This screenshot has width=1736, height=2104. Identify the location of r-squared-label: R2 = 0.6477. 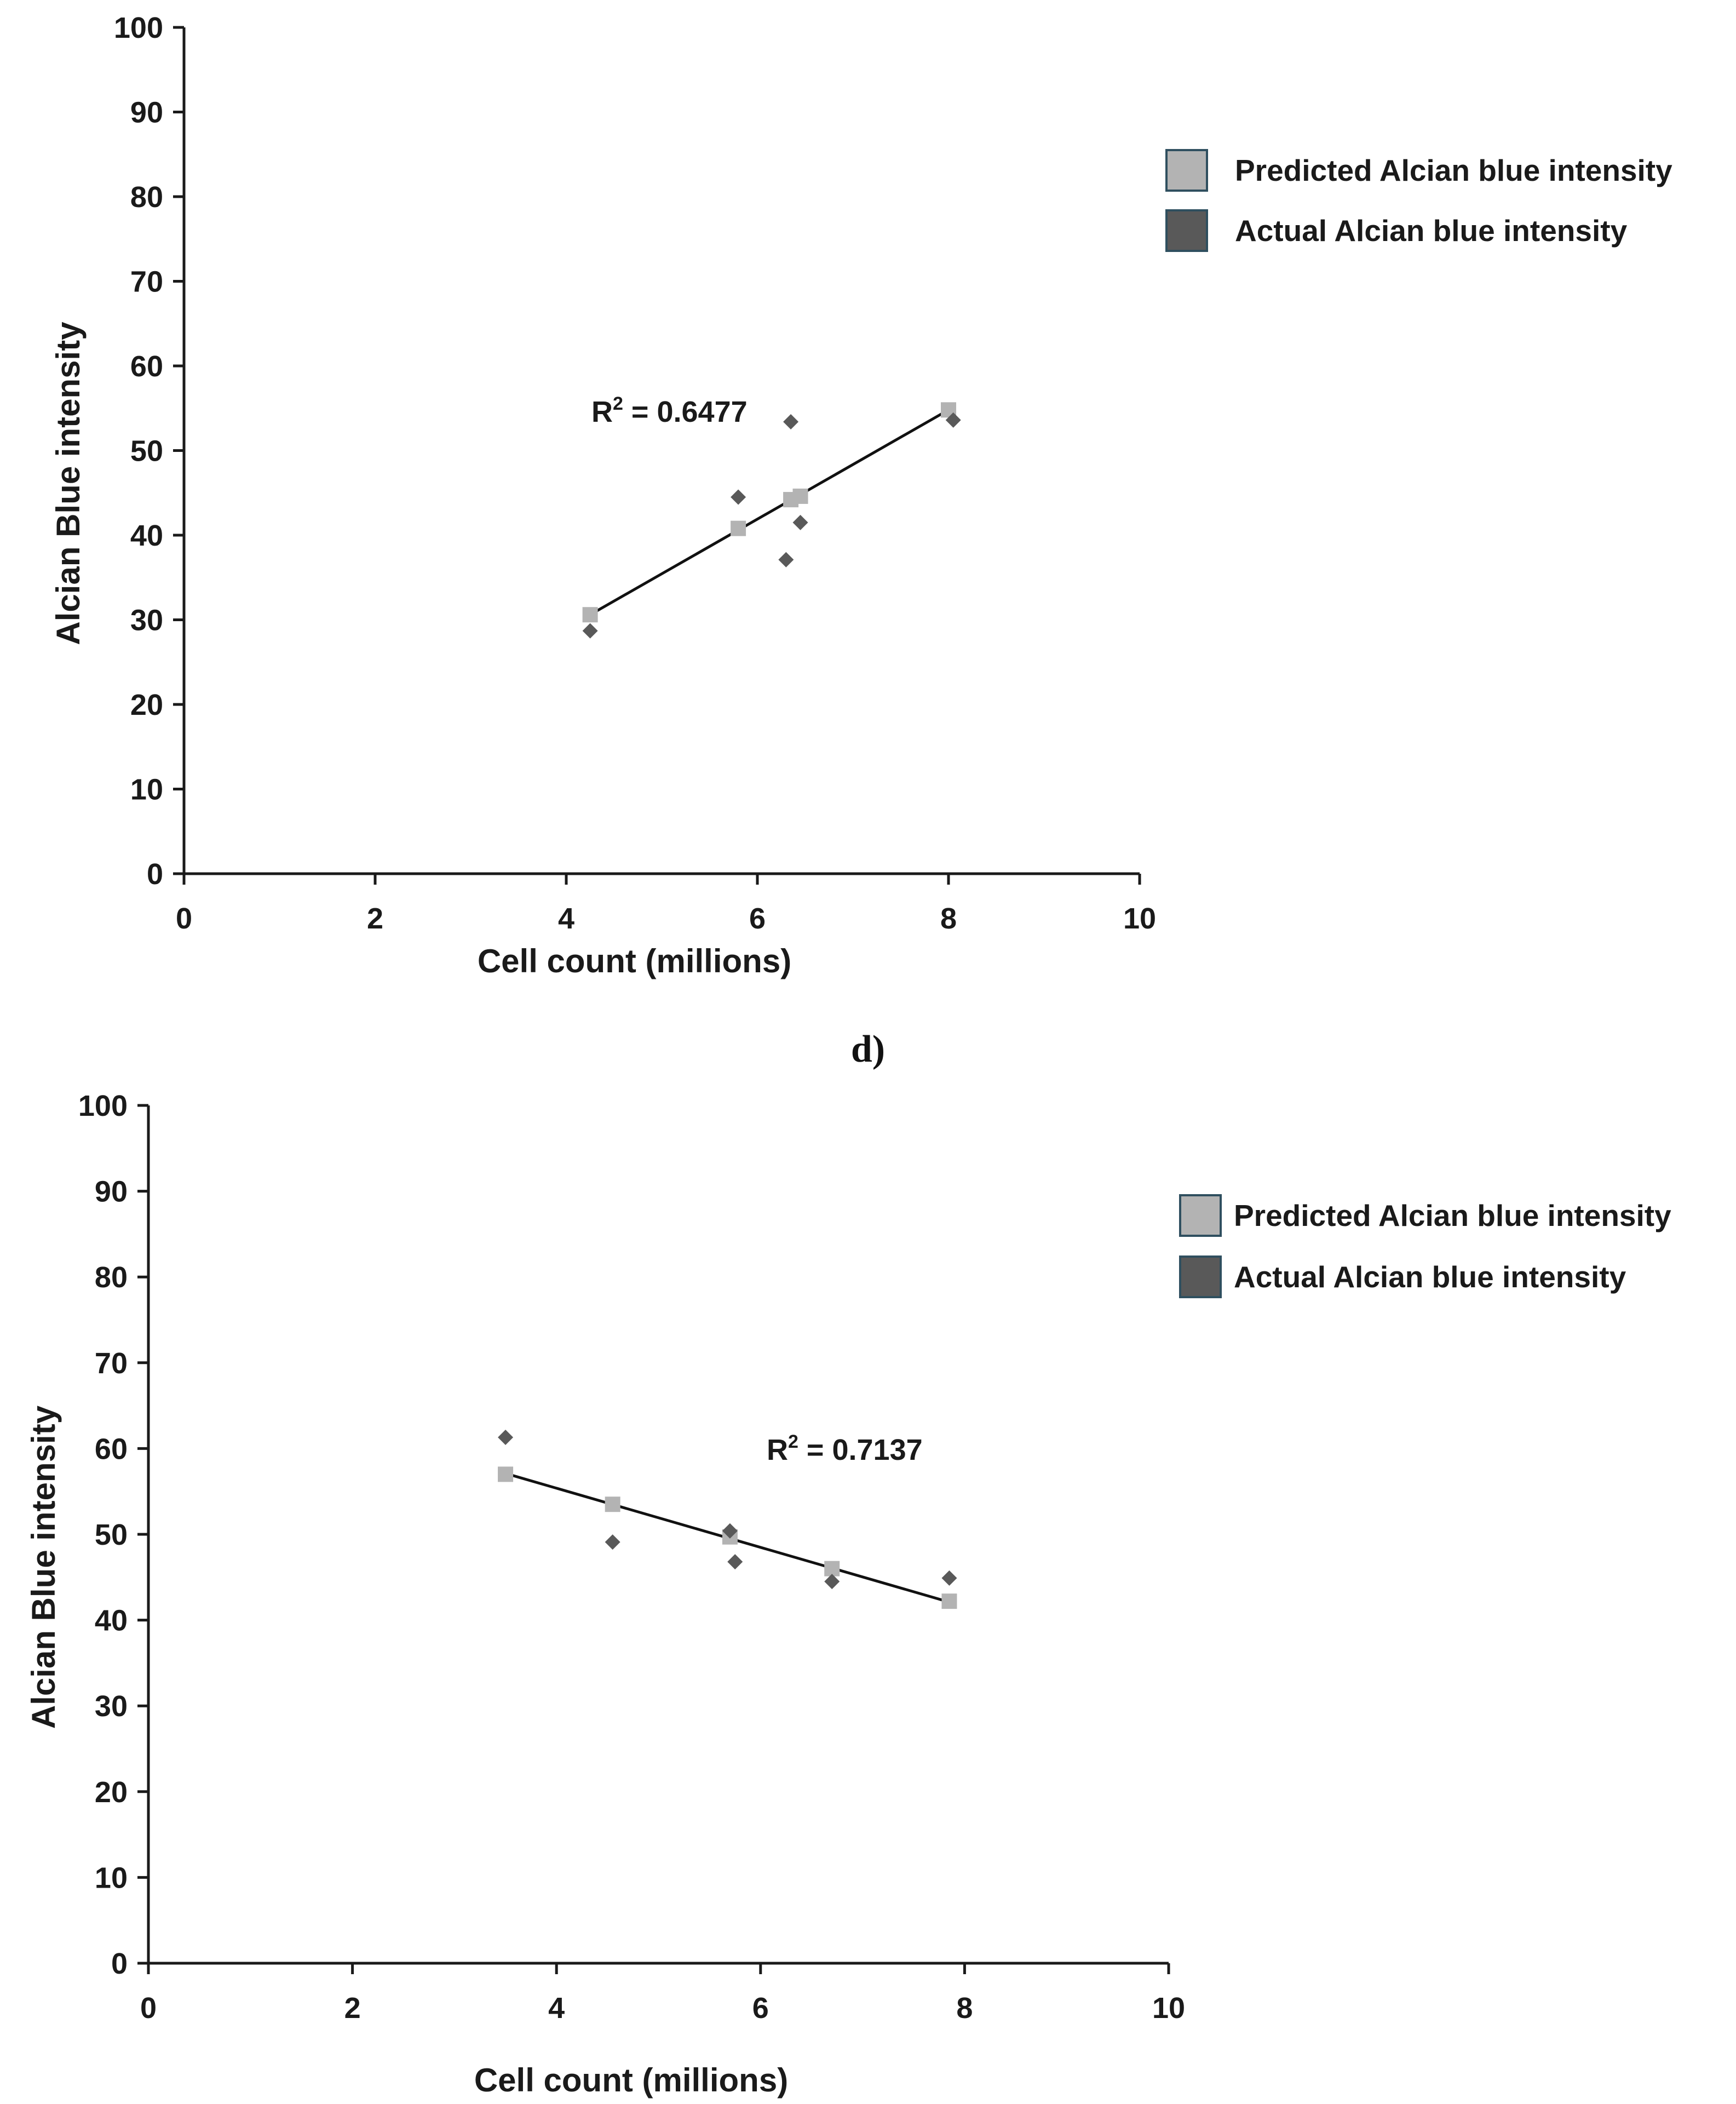
(669, 410).